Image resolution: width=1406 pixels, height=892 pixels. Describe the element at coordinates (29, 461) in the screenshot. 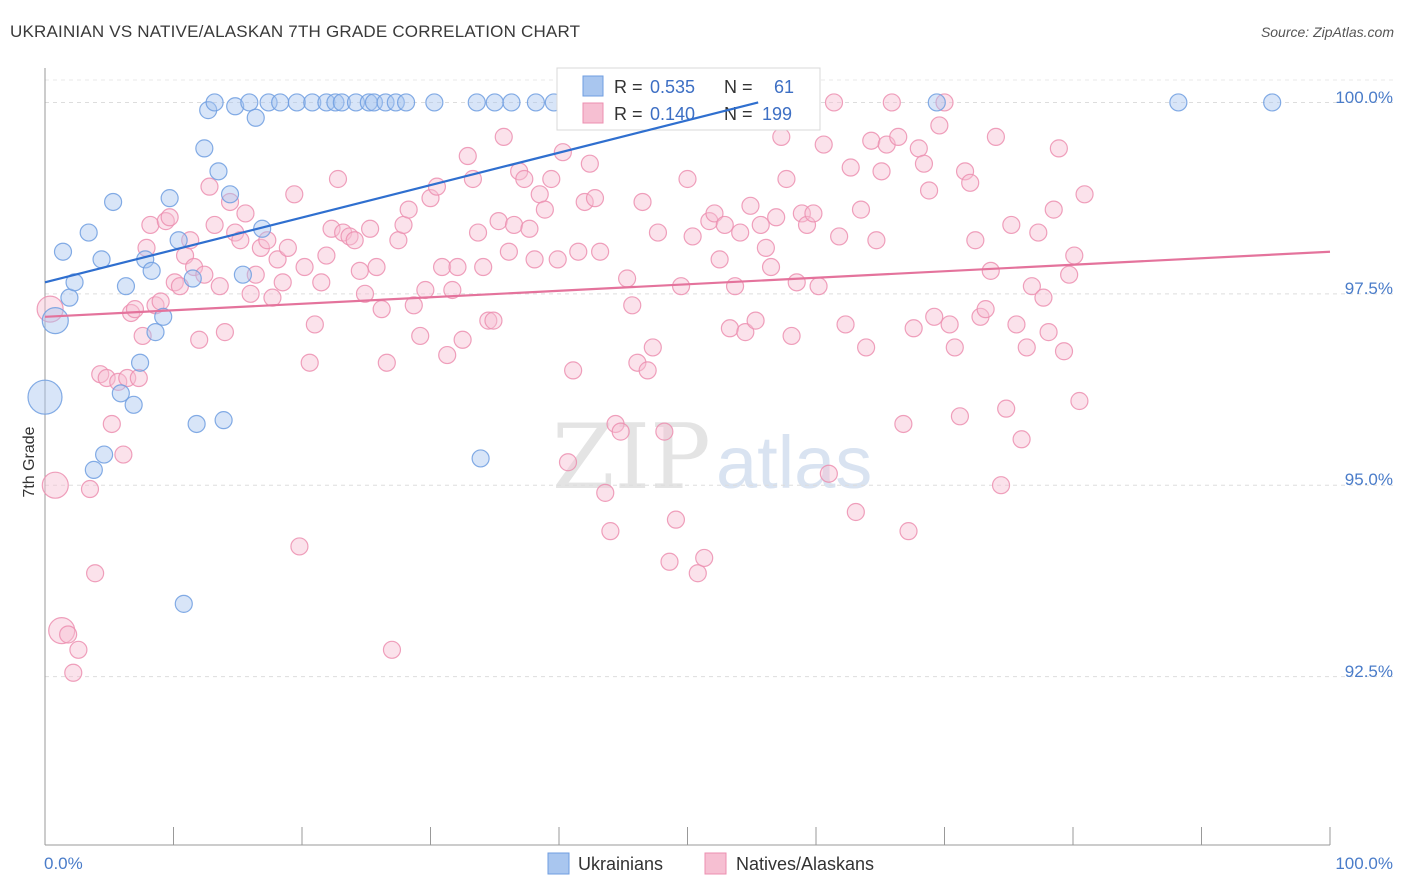

I see `y-axis-title: 7th Grade` at that location.